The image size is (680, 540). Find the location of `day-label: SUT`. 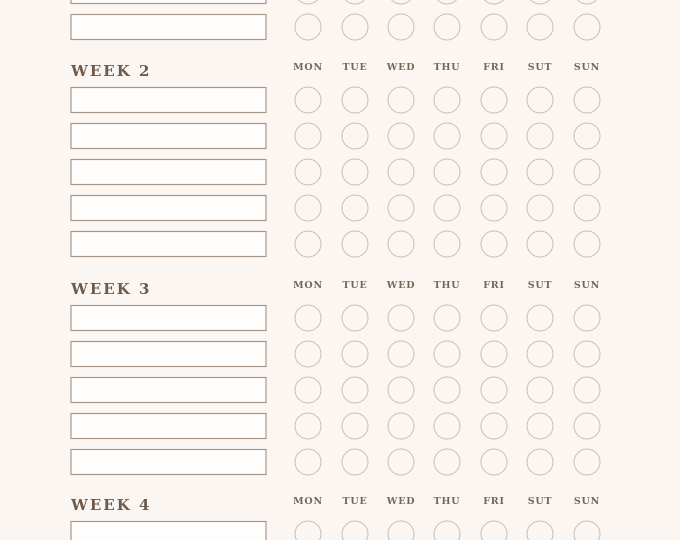

day-label: SUT is located at coordinates (540, 501).